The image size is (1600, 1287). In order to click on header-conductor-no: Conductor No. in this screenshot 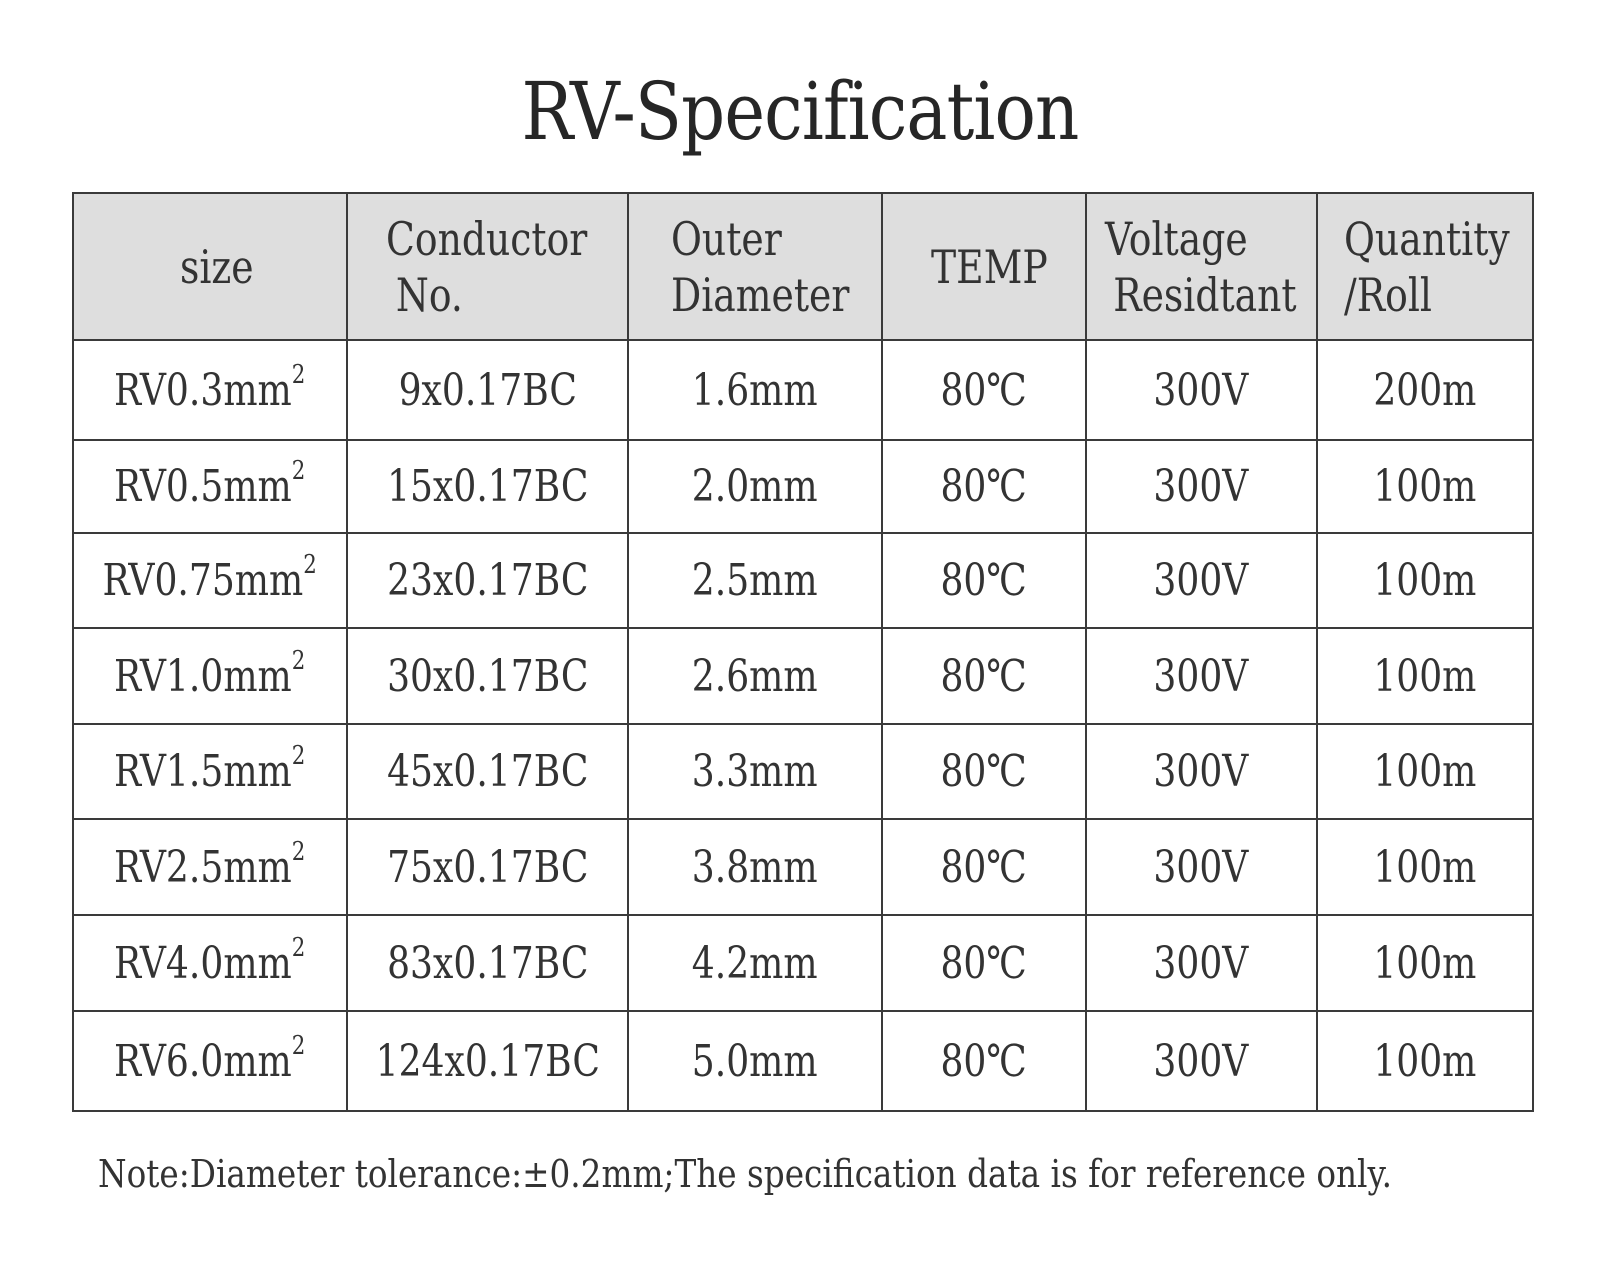, I will do `click(487, 266)`.